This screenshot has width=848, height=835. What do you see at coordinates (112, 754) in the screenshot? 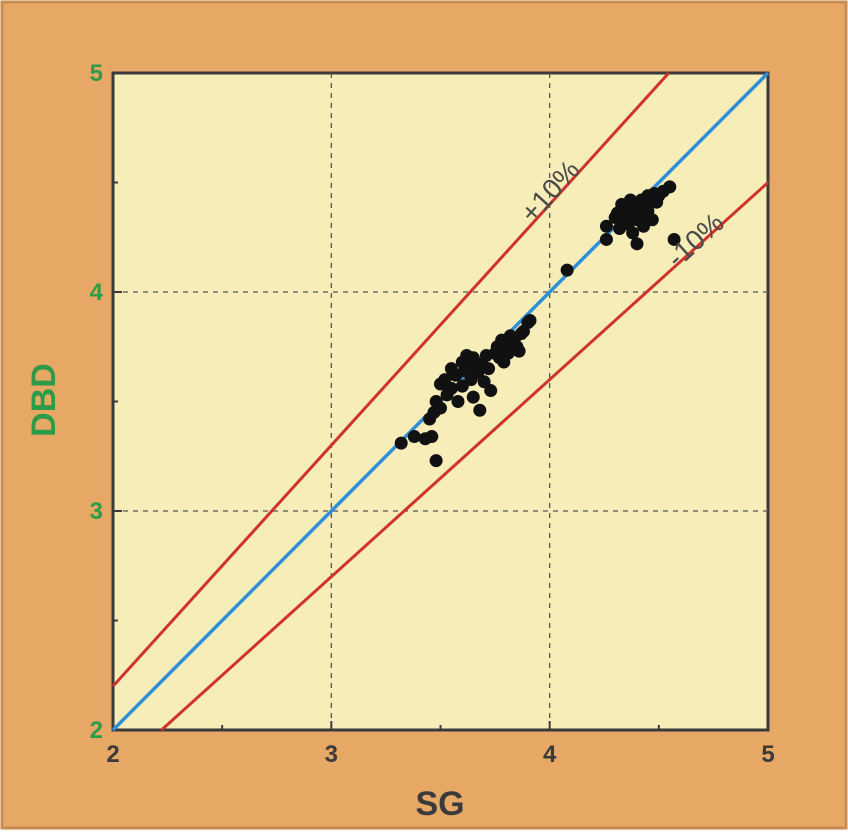
I see `x-tick-label: 2` at bounding box center [112, 754].